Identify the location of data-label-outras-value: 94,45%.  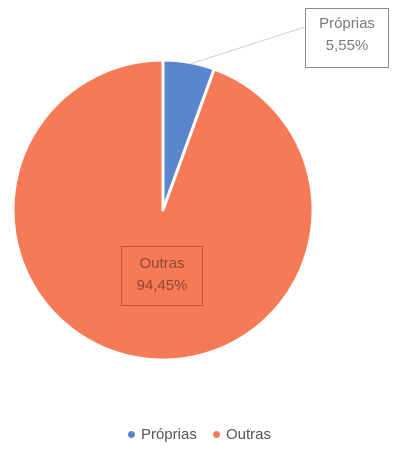
(162, 285).